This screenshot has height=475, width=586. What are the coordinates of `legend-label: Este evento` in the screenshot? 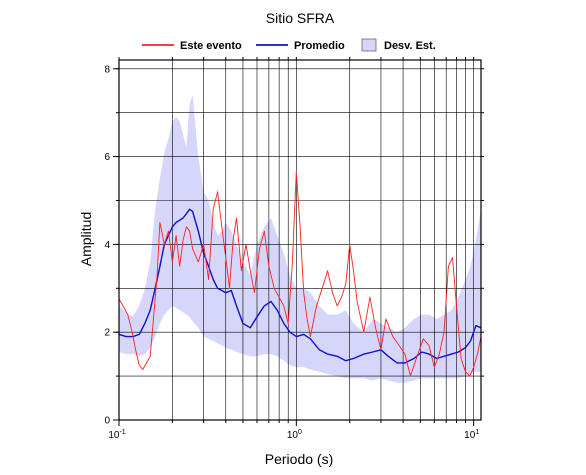 It's located at (211, 46).